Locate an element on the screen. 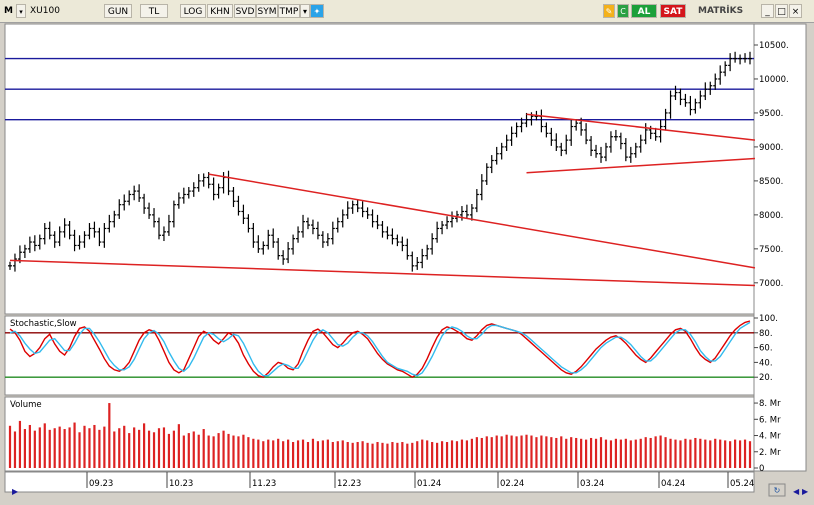  buy-button: AL is located at coordinates (644, 11).